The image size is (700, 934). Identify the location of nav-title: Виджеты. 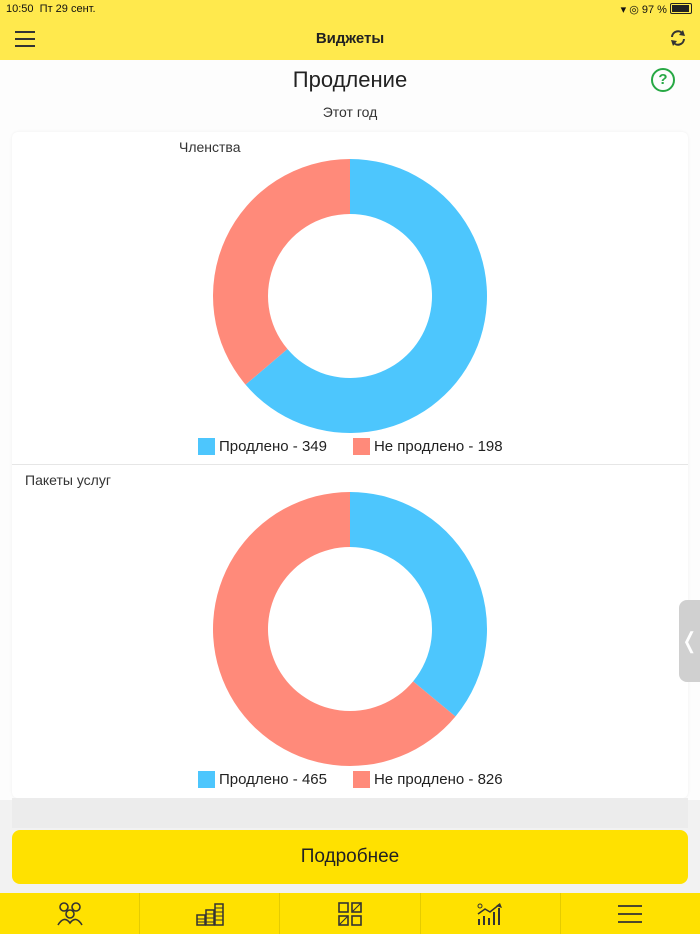
(350, 38).